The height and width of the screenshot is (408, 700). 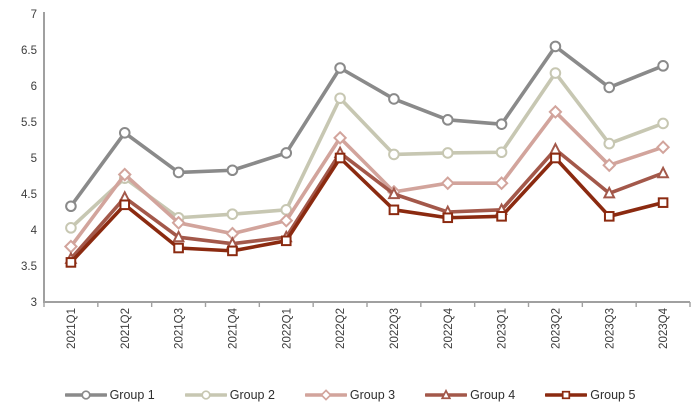 What do you see at coordinates (448, 218) in the screenshot?
I see `data-point-group-5-2022q4` at bounding box center [448, 218].